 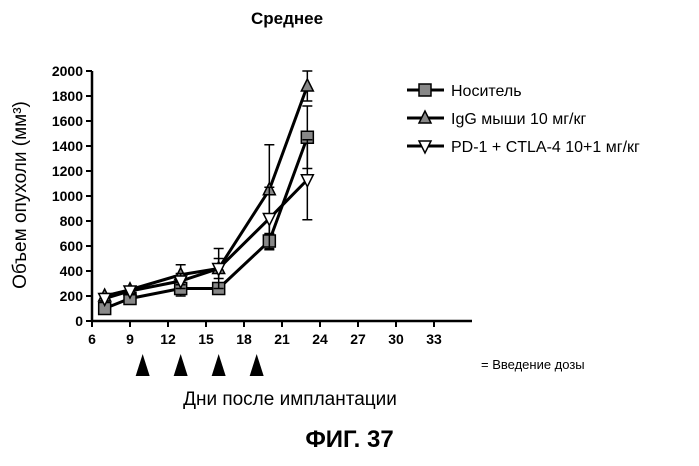 I want to click on x-tick-label: 33, so click(x=434, y=339).